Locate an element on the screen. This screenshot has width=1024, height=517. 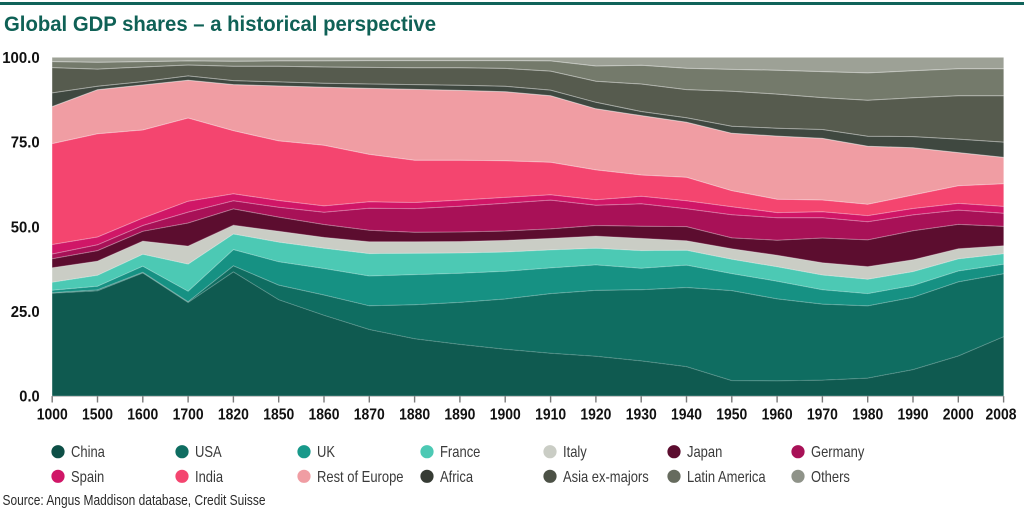
svg-text: 1960 is located at coordinates (777, 415).